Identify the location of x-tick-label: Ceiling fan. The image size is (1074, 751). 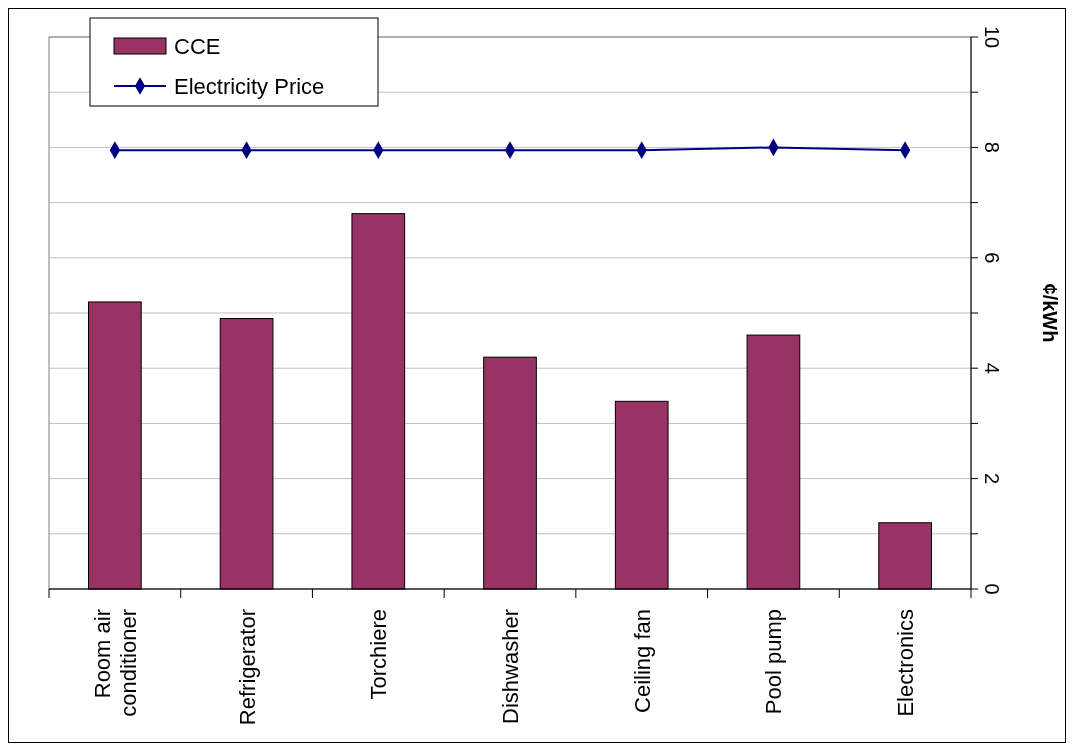
(642, 661).